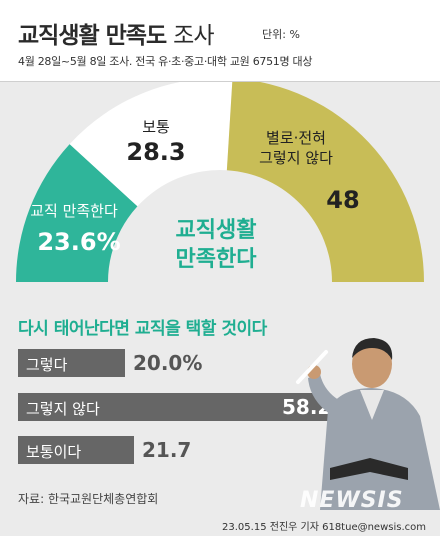 Image resolution: width=440 pixels, height=536 pixels. What do you see at coordinates (156, 127) in the screenshot?
I see `normal-label: 보통` at bounding box center [156, 127].